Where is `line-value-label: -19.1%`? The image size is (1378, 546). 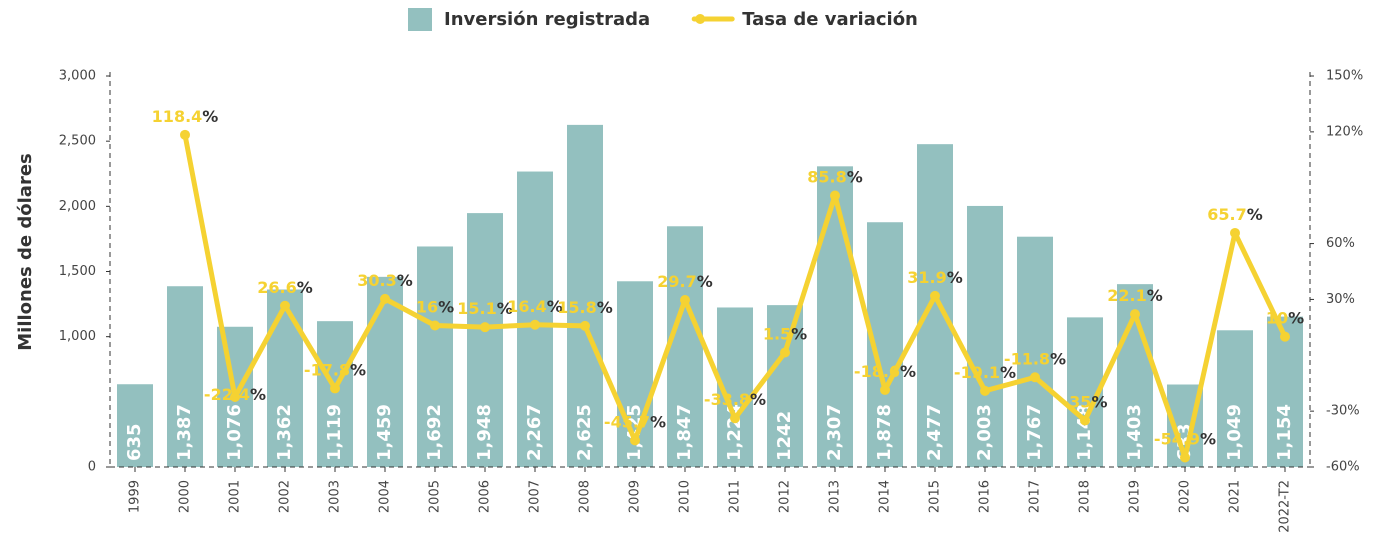
line-value-label: -19.1% is located at coordinates (985, 371).